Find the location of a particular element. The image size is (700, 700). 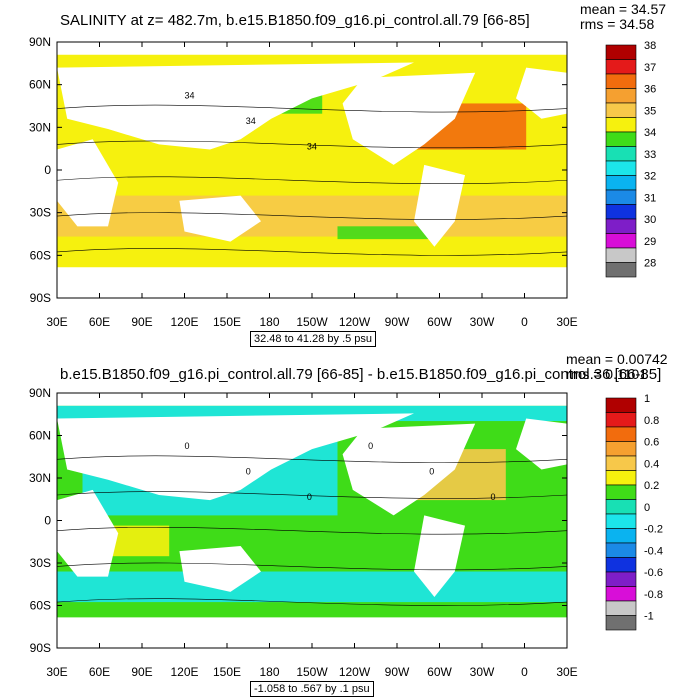

panel1-lat-tick-label: 60S is located at coordinates (40, 255).